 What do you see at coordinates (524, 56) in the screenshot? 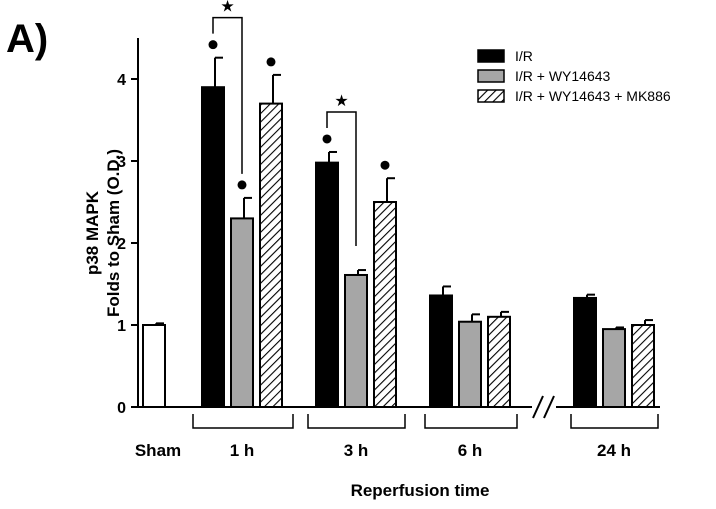
I see `legend-label: I/R` at bounding box center [524, 56].